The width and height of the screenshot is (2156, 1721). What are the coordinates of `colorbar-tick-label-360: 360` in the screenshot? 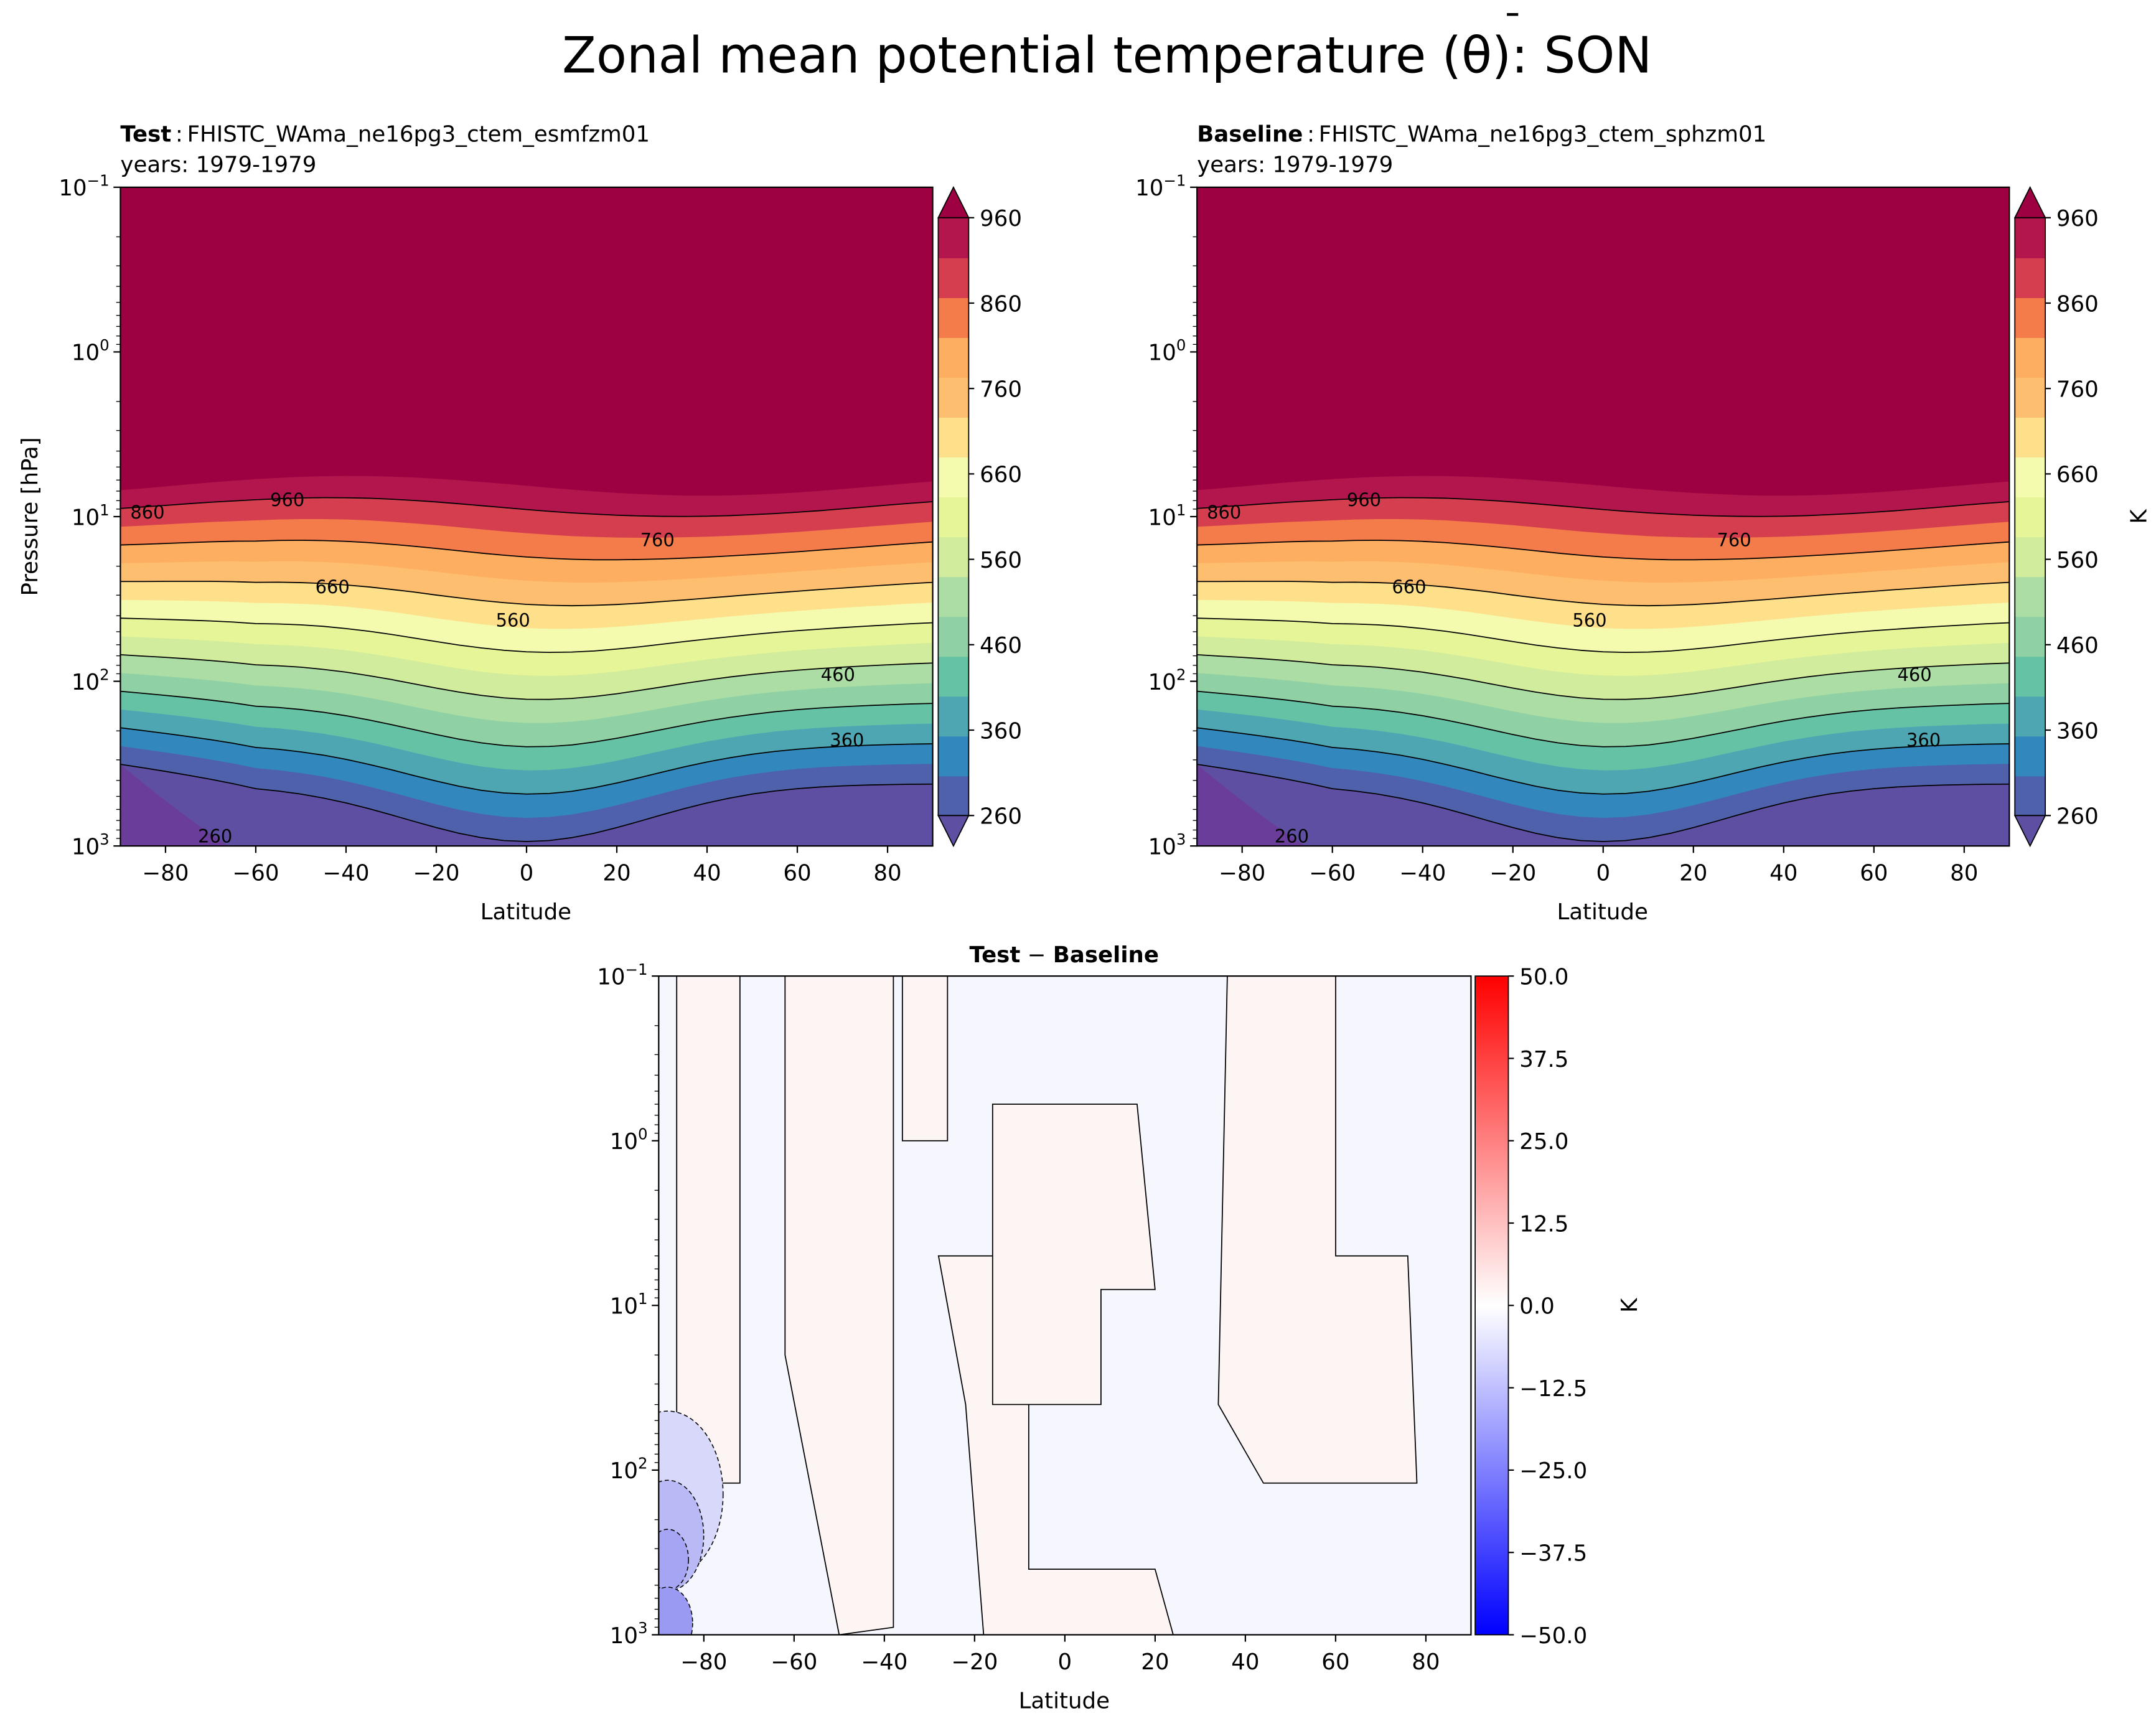 It's located at (1001, 731).